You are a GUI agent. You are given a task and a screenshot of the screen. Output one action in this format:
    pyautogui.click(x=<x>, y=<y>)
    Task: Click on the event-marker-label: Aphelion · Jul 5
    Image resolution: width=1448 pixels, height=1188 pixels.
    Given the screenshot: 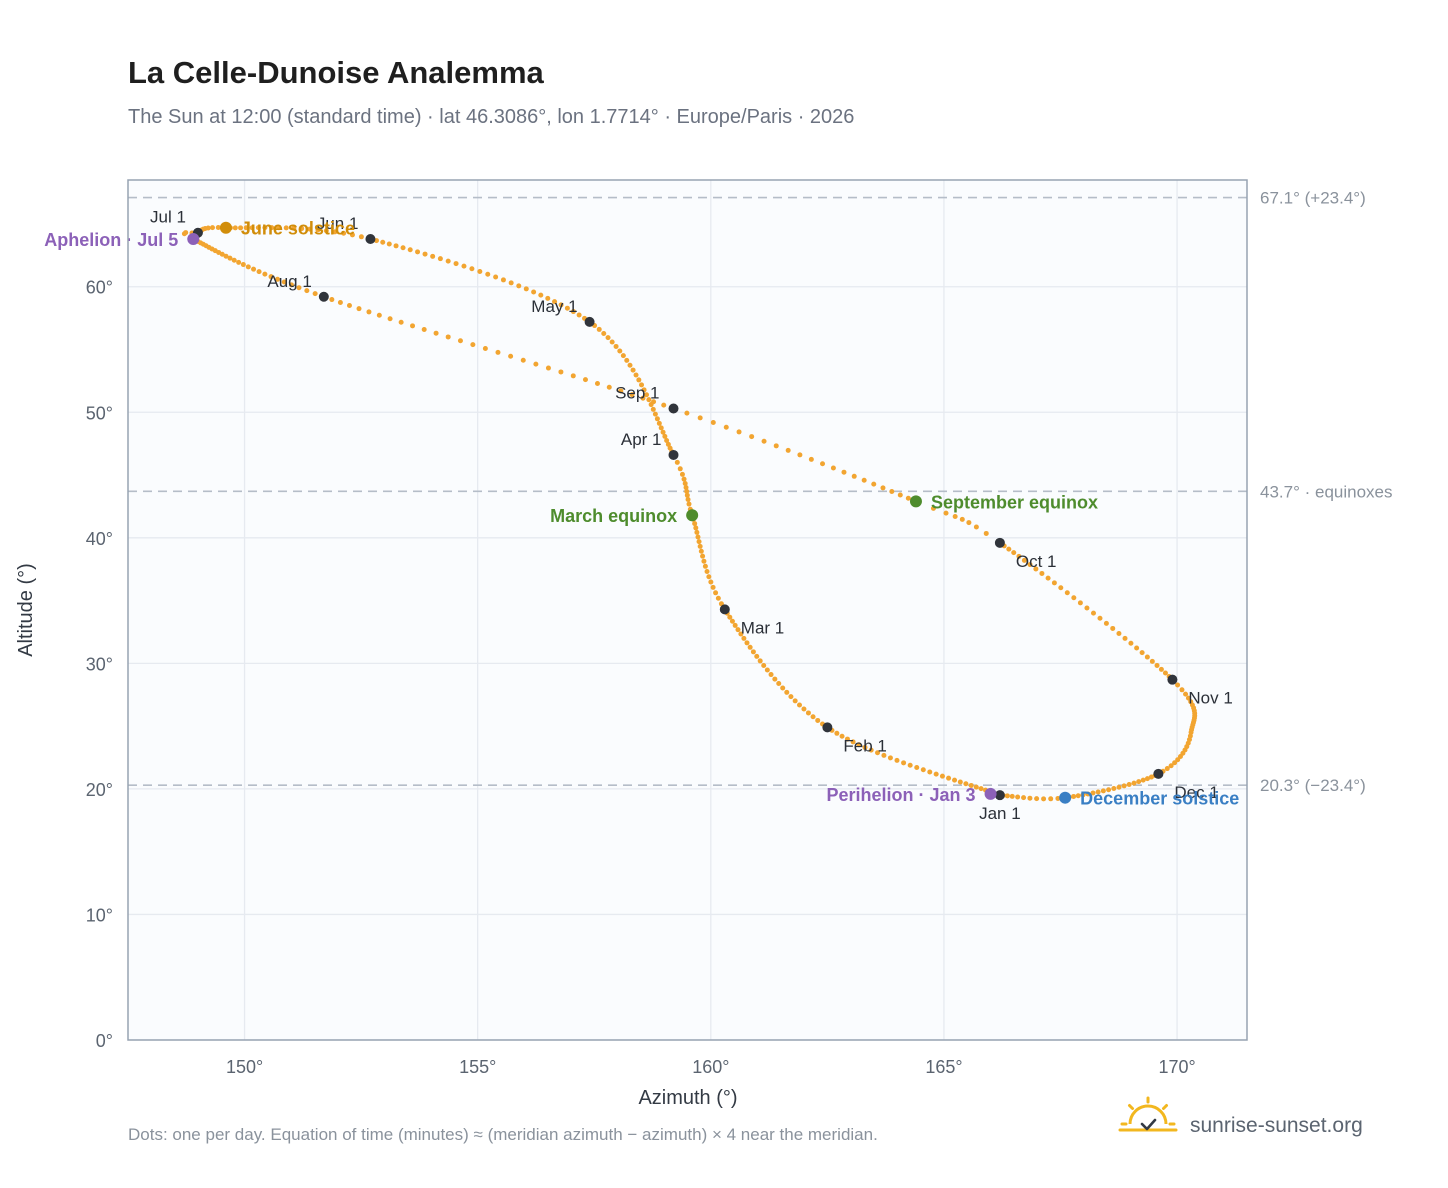 What is the action you would take?
    pyautogui.click(x=111, y=240)
    